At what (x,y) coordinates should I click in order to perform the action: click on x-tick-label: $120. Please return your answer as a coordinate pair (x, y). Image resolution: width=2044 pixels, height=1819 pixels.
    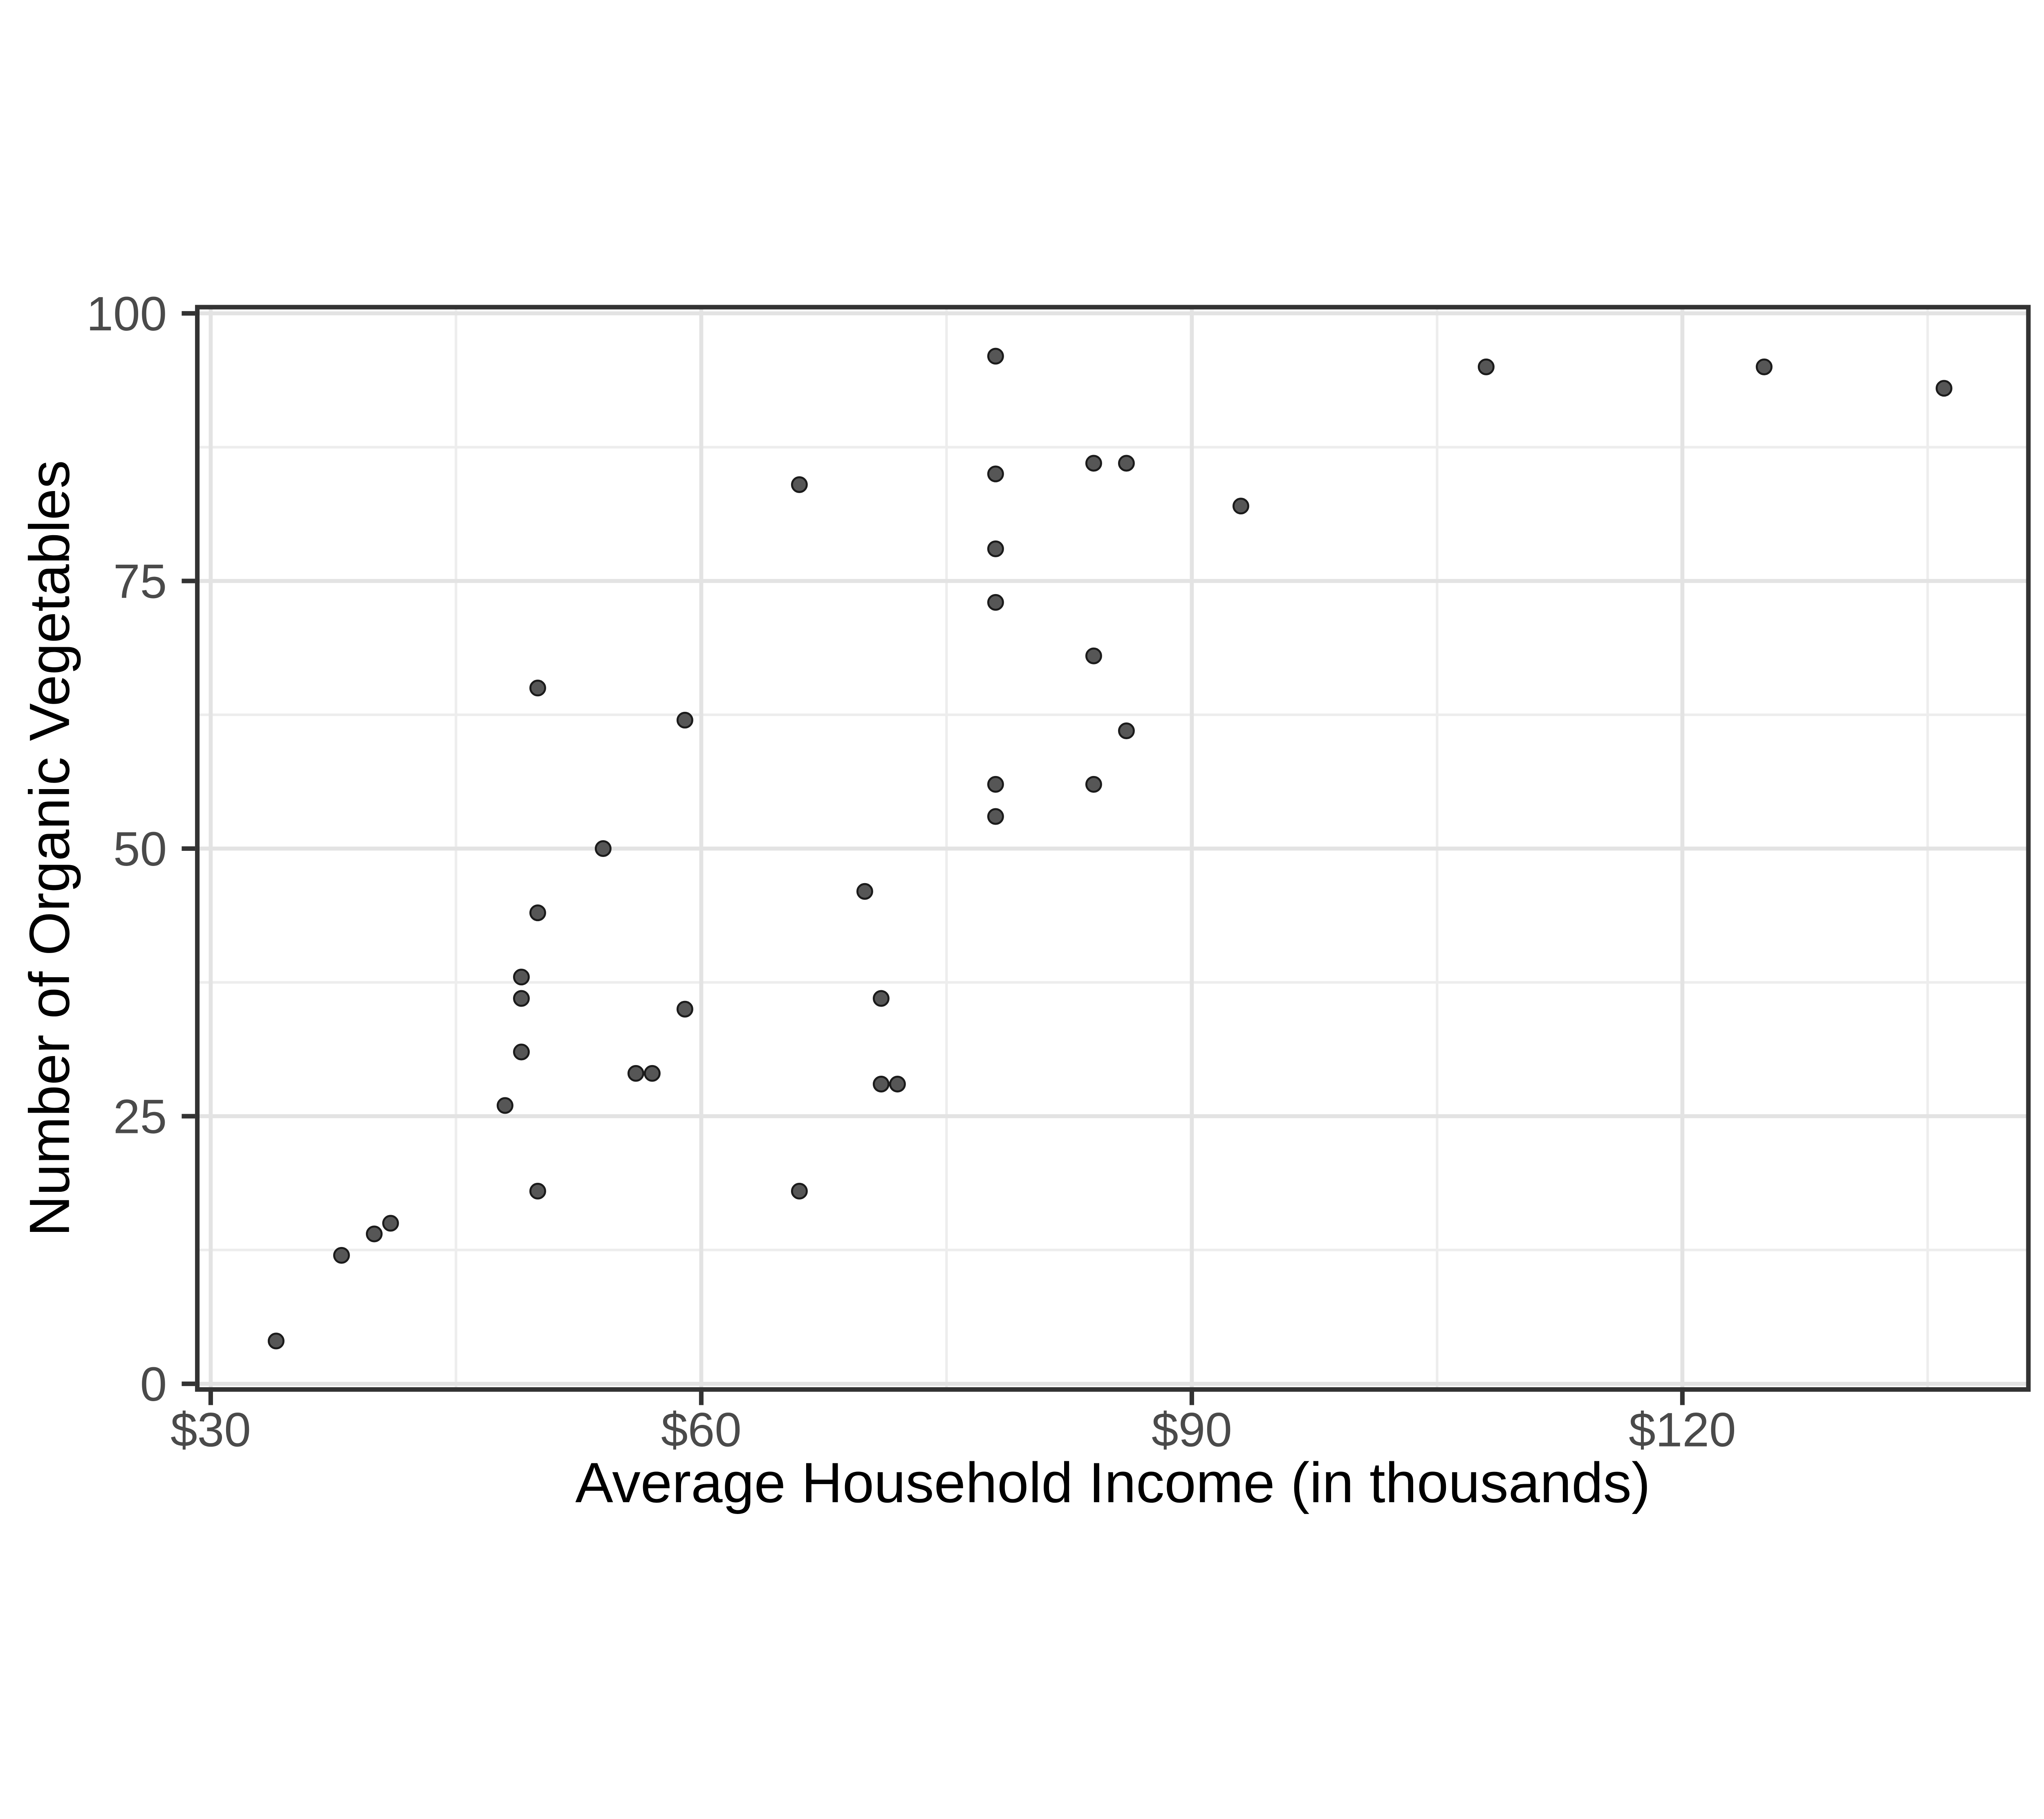
    Looking at the image, I should click on (1683, 1430).